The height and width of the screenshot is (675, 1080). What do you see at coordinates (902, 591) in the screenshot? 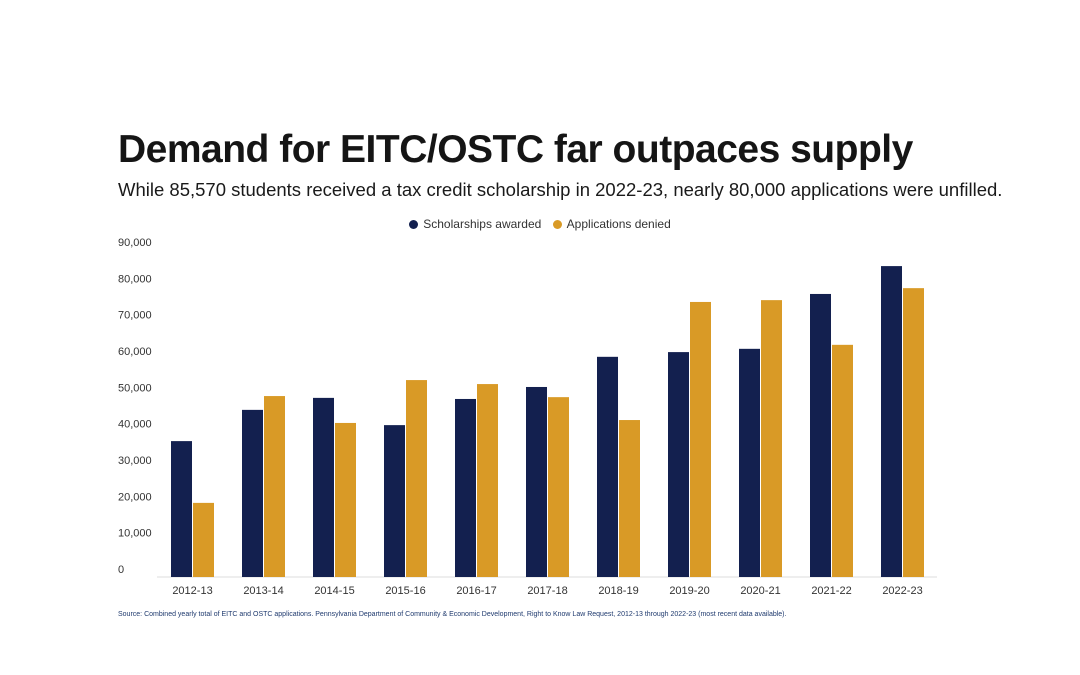
I see `x-tick-label: 2022-23` at bounding box center [902, 591].